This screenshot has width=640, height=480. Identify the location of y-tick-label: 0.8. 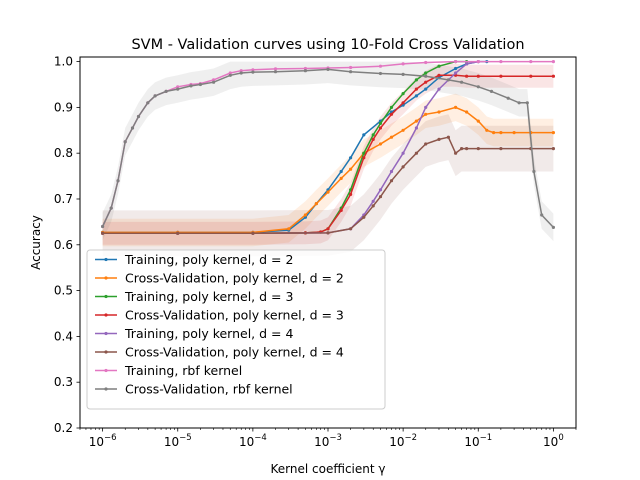
(63, 153).